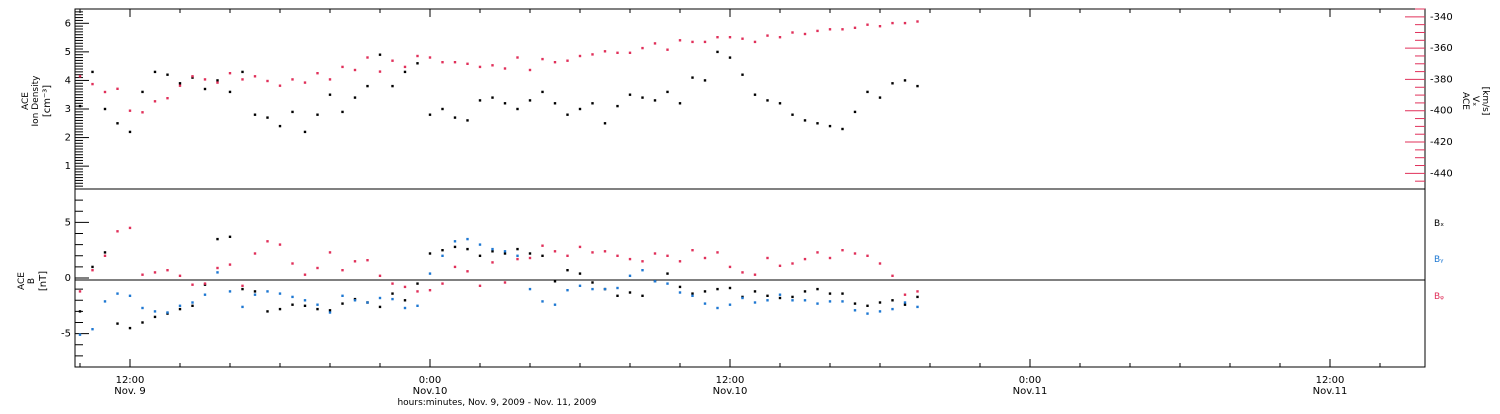  Describe the element at coordinates (26, 101) in the screenshot. I see `density-ylabel-line1: ACE` at that location.